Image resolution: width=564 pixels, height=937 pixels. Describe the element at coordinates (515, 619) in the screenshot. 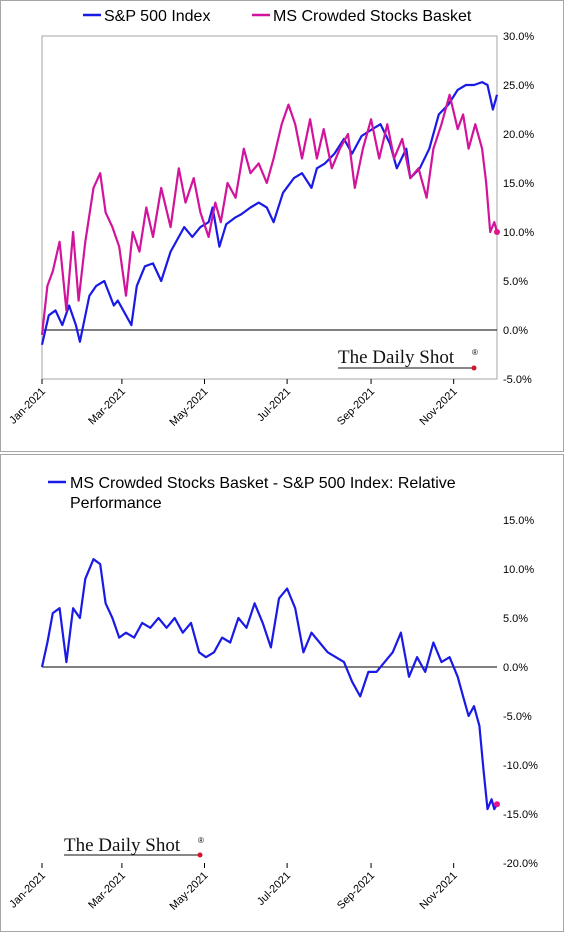

I see `chart2-y-tick-label: 5.0%` at that location.